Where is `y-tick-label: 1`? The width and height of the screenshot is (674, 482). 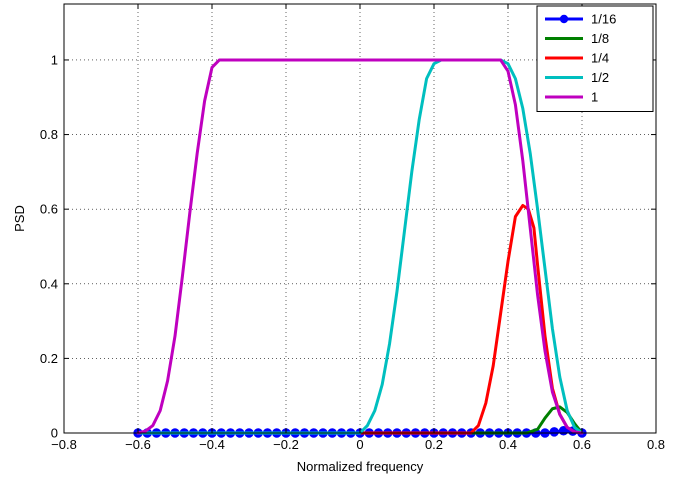
y-tick-label: 1 is located at coordinates (54, 59).